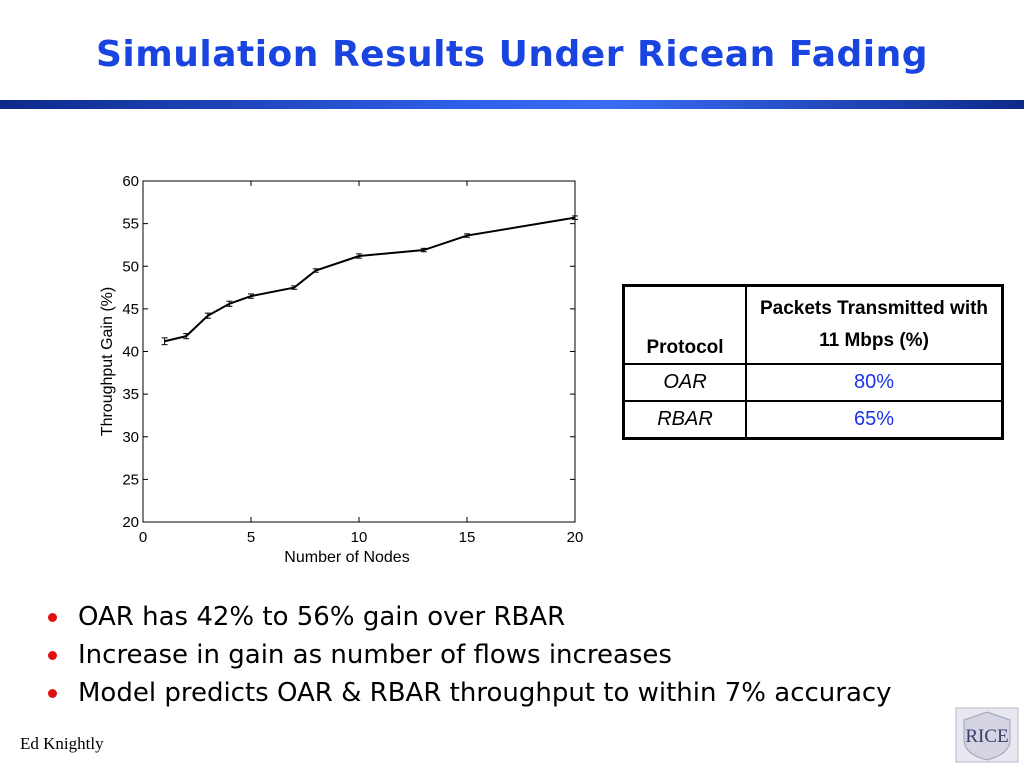 This screenshot has width=1024, height=768. What do you see at coordinates (512, 54) in the screenshot?
I see `slide-title: Simulation Results Under Ricean Fading` at bounding box center [512, 54].